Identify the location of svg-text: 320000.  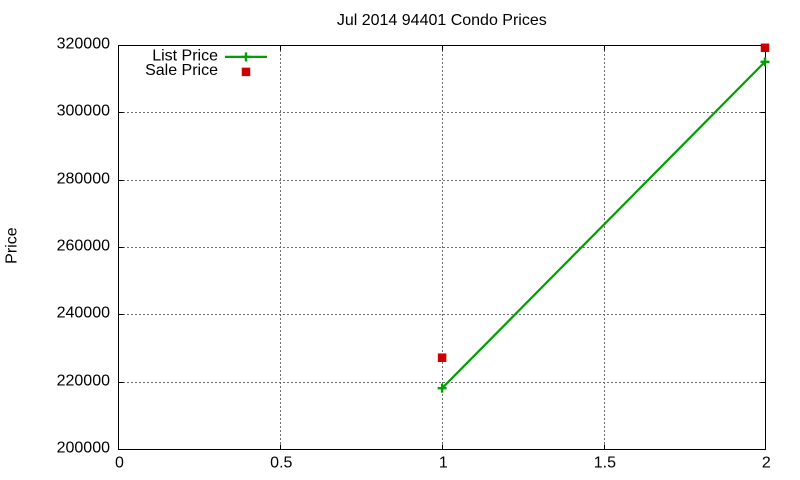
(83, 44).